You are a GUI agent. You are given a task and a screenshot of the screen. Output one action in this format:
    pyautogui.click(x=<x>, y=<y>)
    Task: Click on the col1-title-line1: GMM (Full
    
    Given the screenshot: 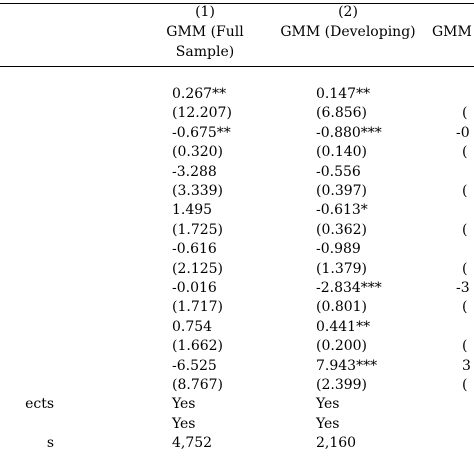 What is the action you would take?
    pyautogui.click(x=205, y=32)
    